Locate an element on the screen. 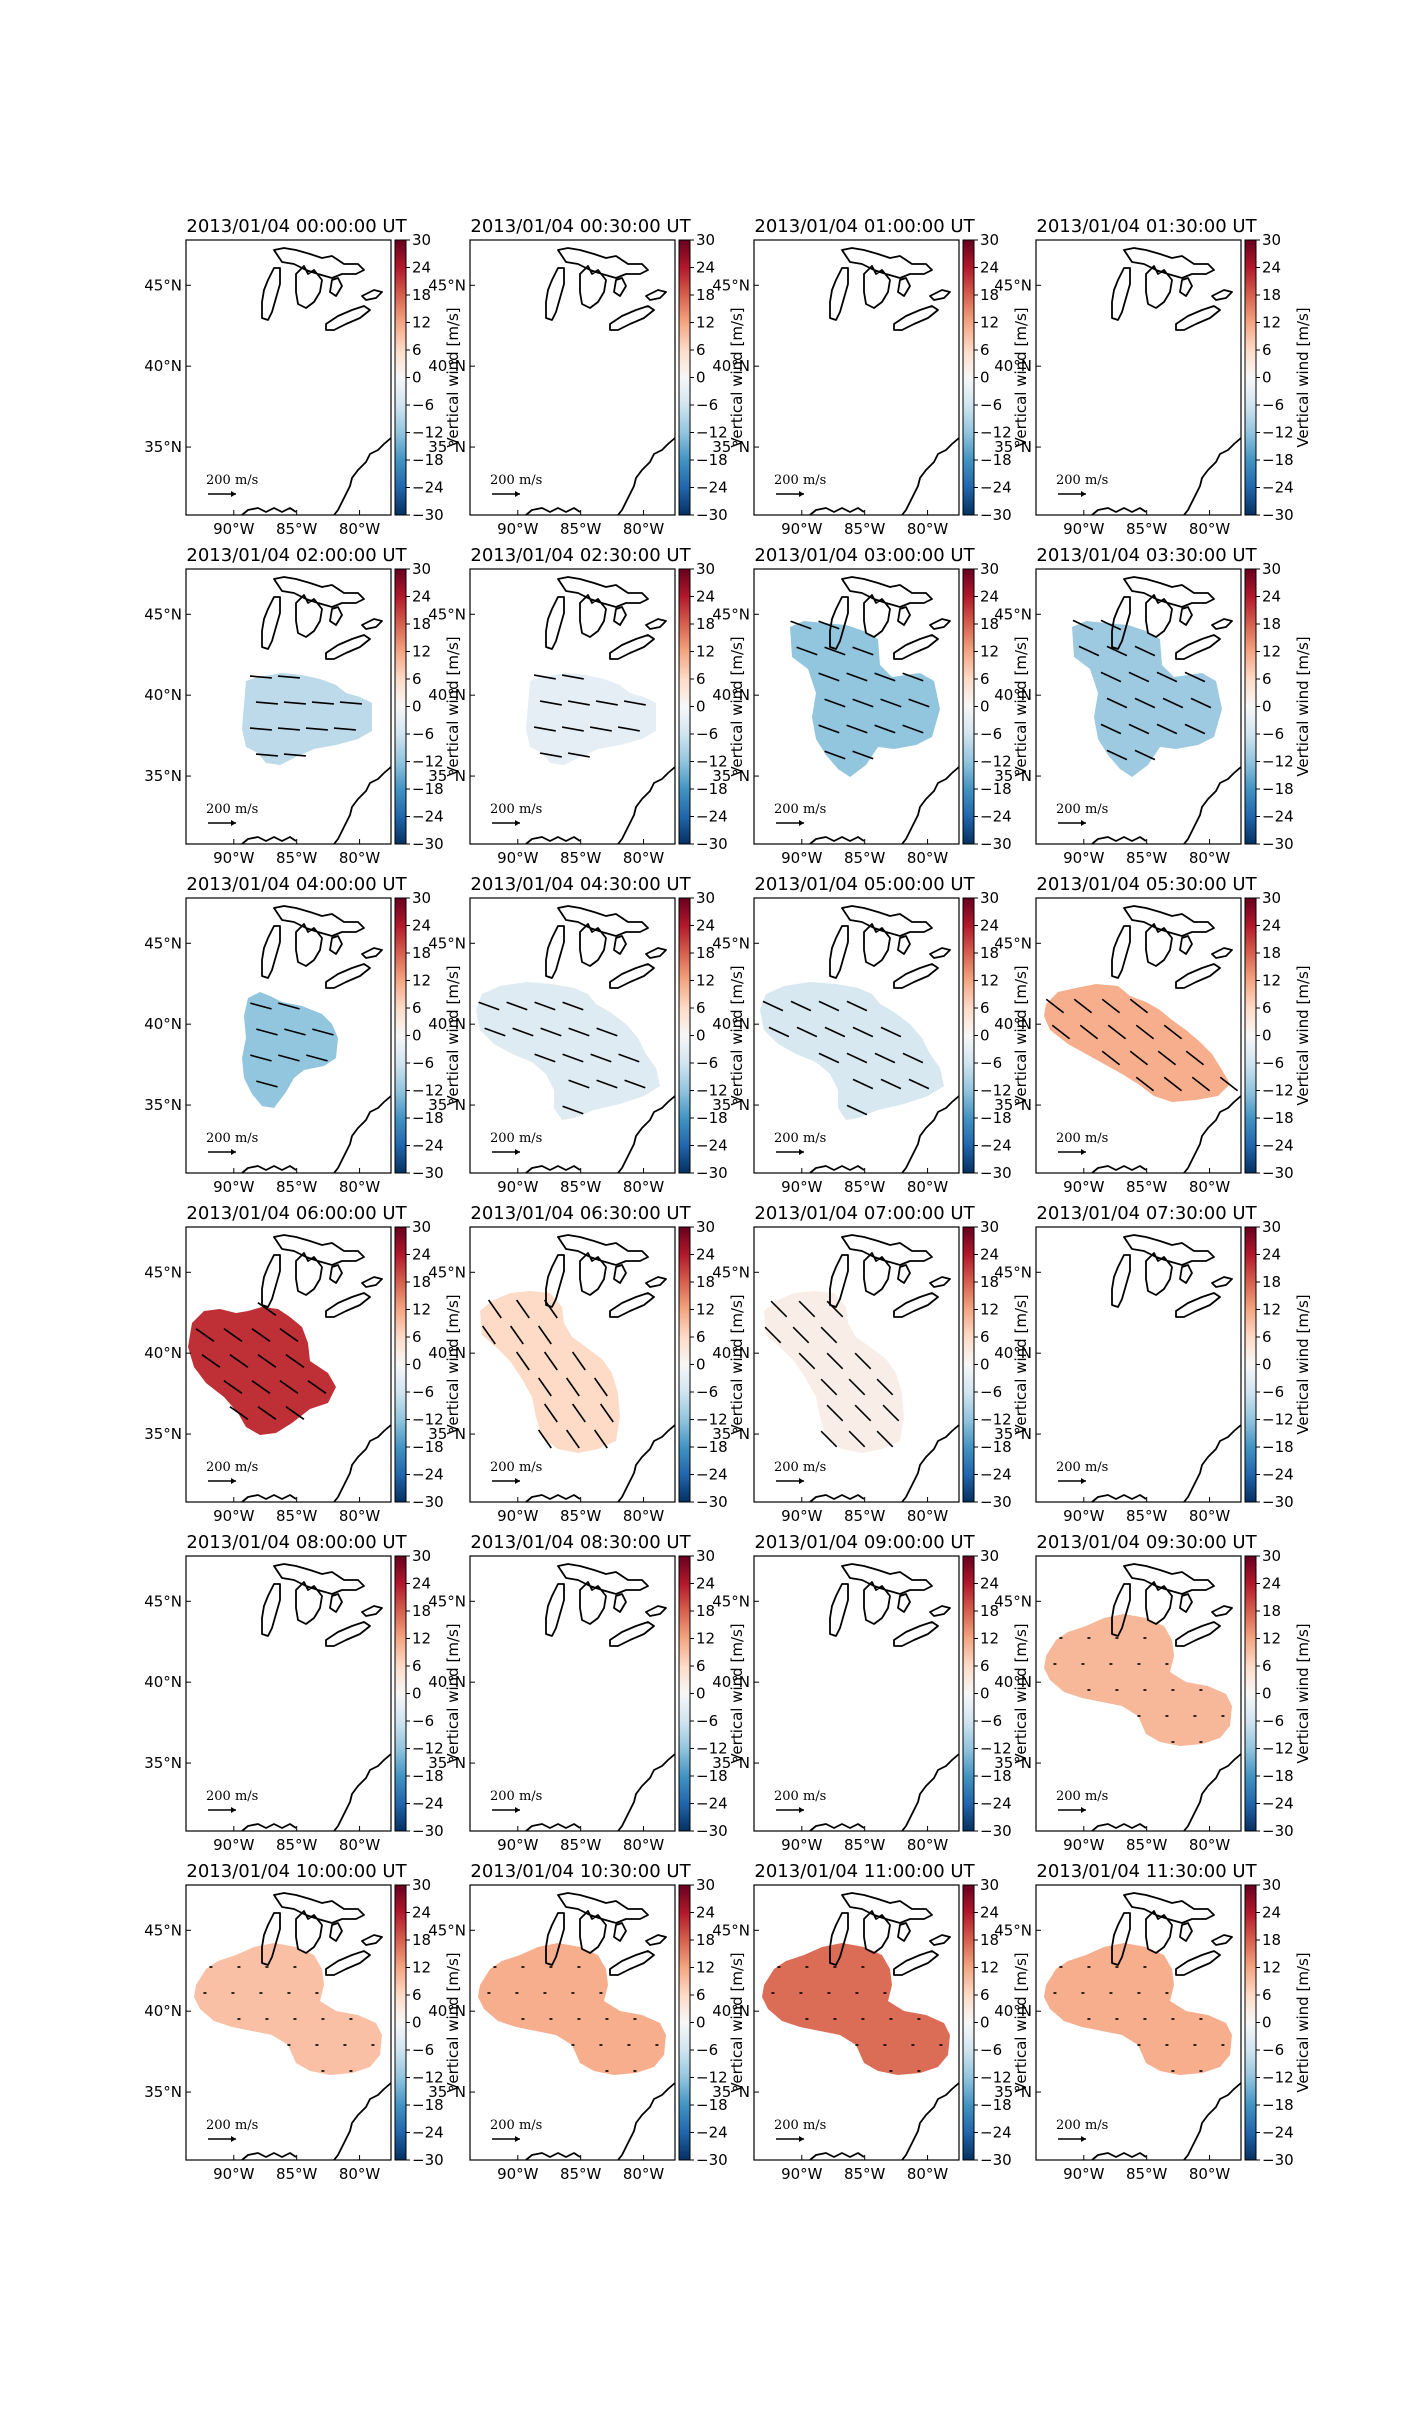 This screenshot has width=1410, height=2410. panel-title: 2013/01/04 00:00:00 UT is located at coordinates (296, 226).